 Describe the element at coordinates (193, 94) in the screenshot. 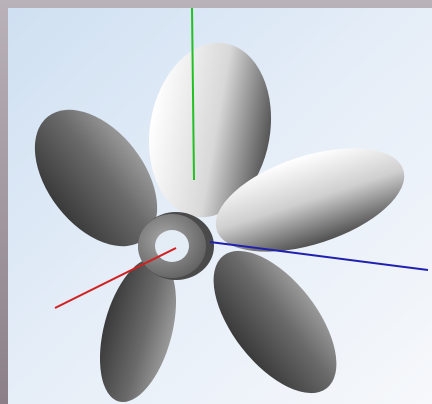

I see `y-axis` at that location.